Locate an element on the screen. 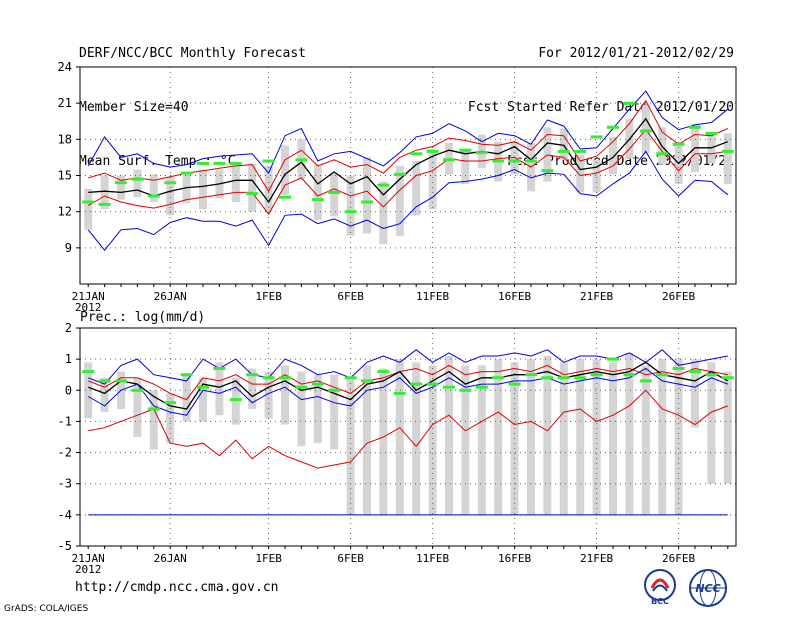 This screenshot has width=800, height=618. temp-line-max is located at coordinates (408, 132).